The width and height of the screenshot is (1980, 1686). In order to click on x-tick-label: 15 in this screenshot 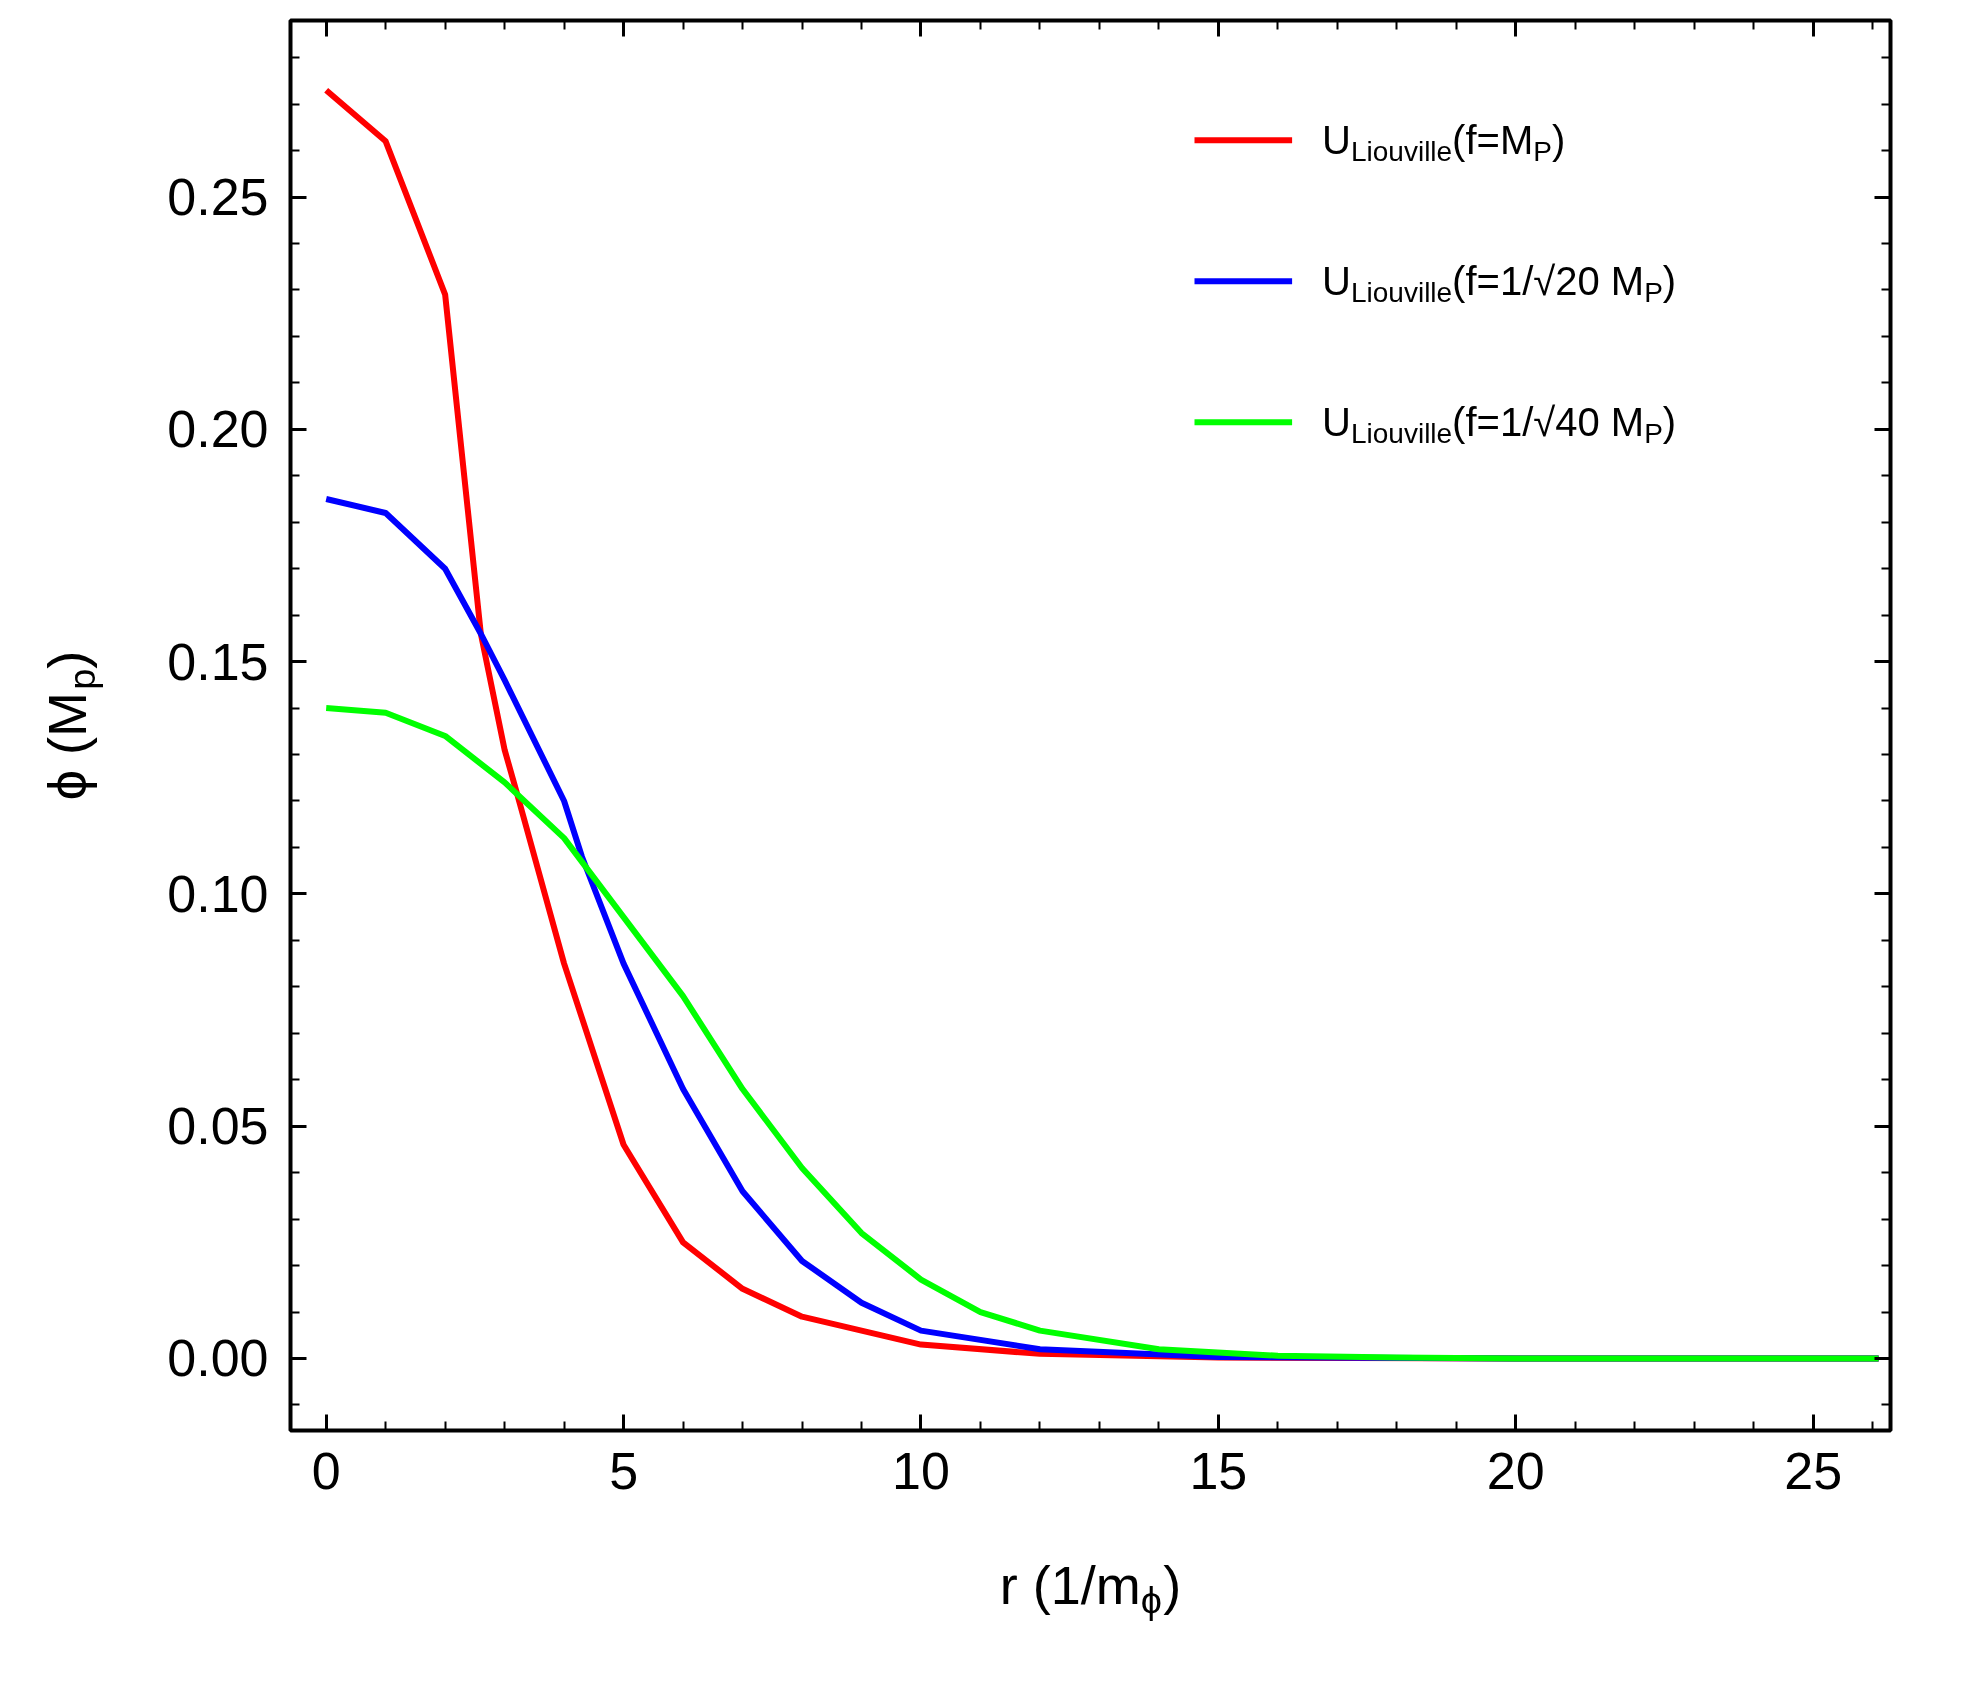, I will do `click(1218, 1470)`.